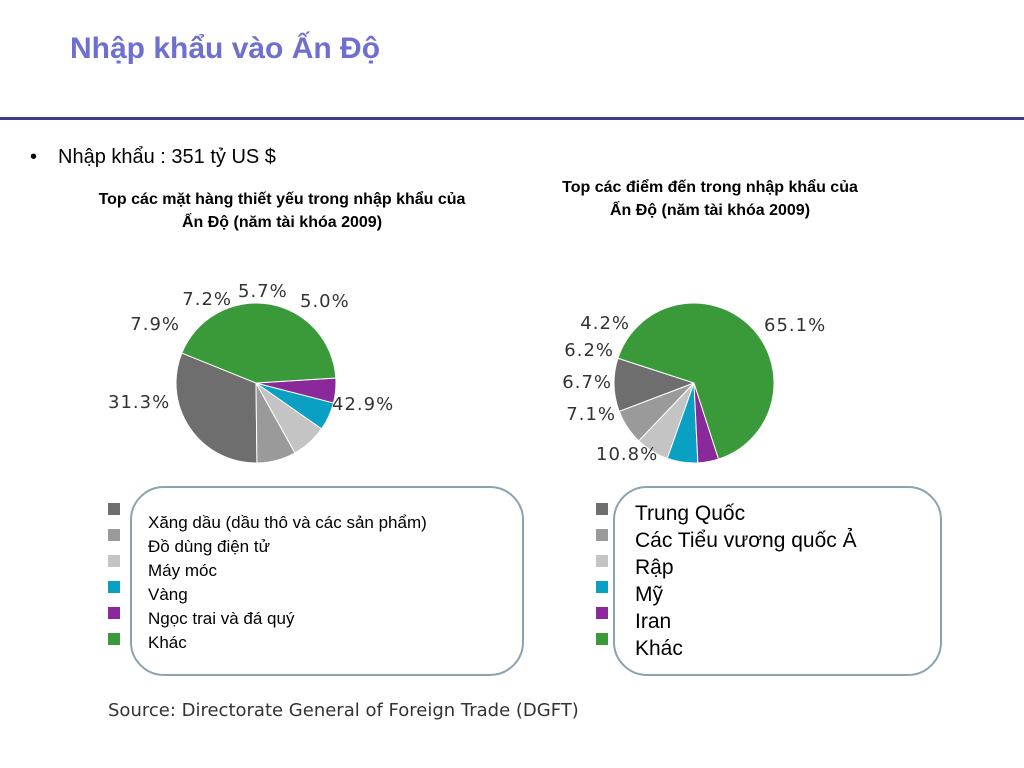  What do you see at coordinates (795, 325) in the screenshot?
I see `chart2-data-label: 65.1%` at bounding box center [795, 325].